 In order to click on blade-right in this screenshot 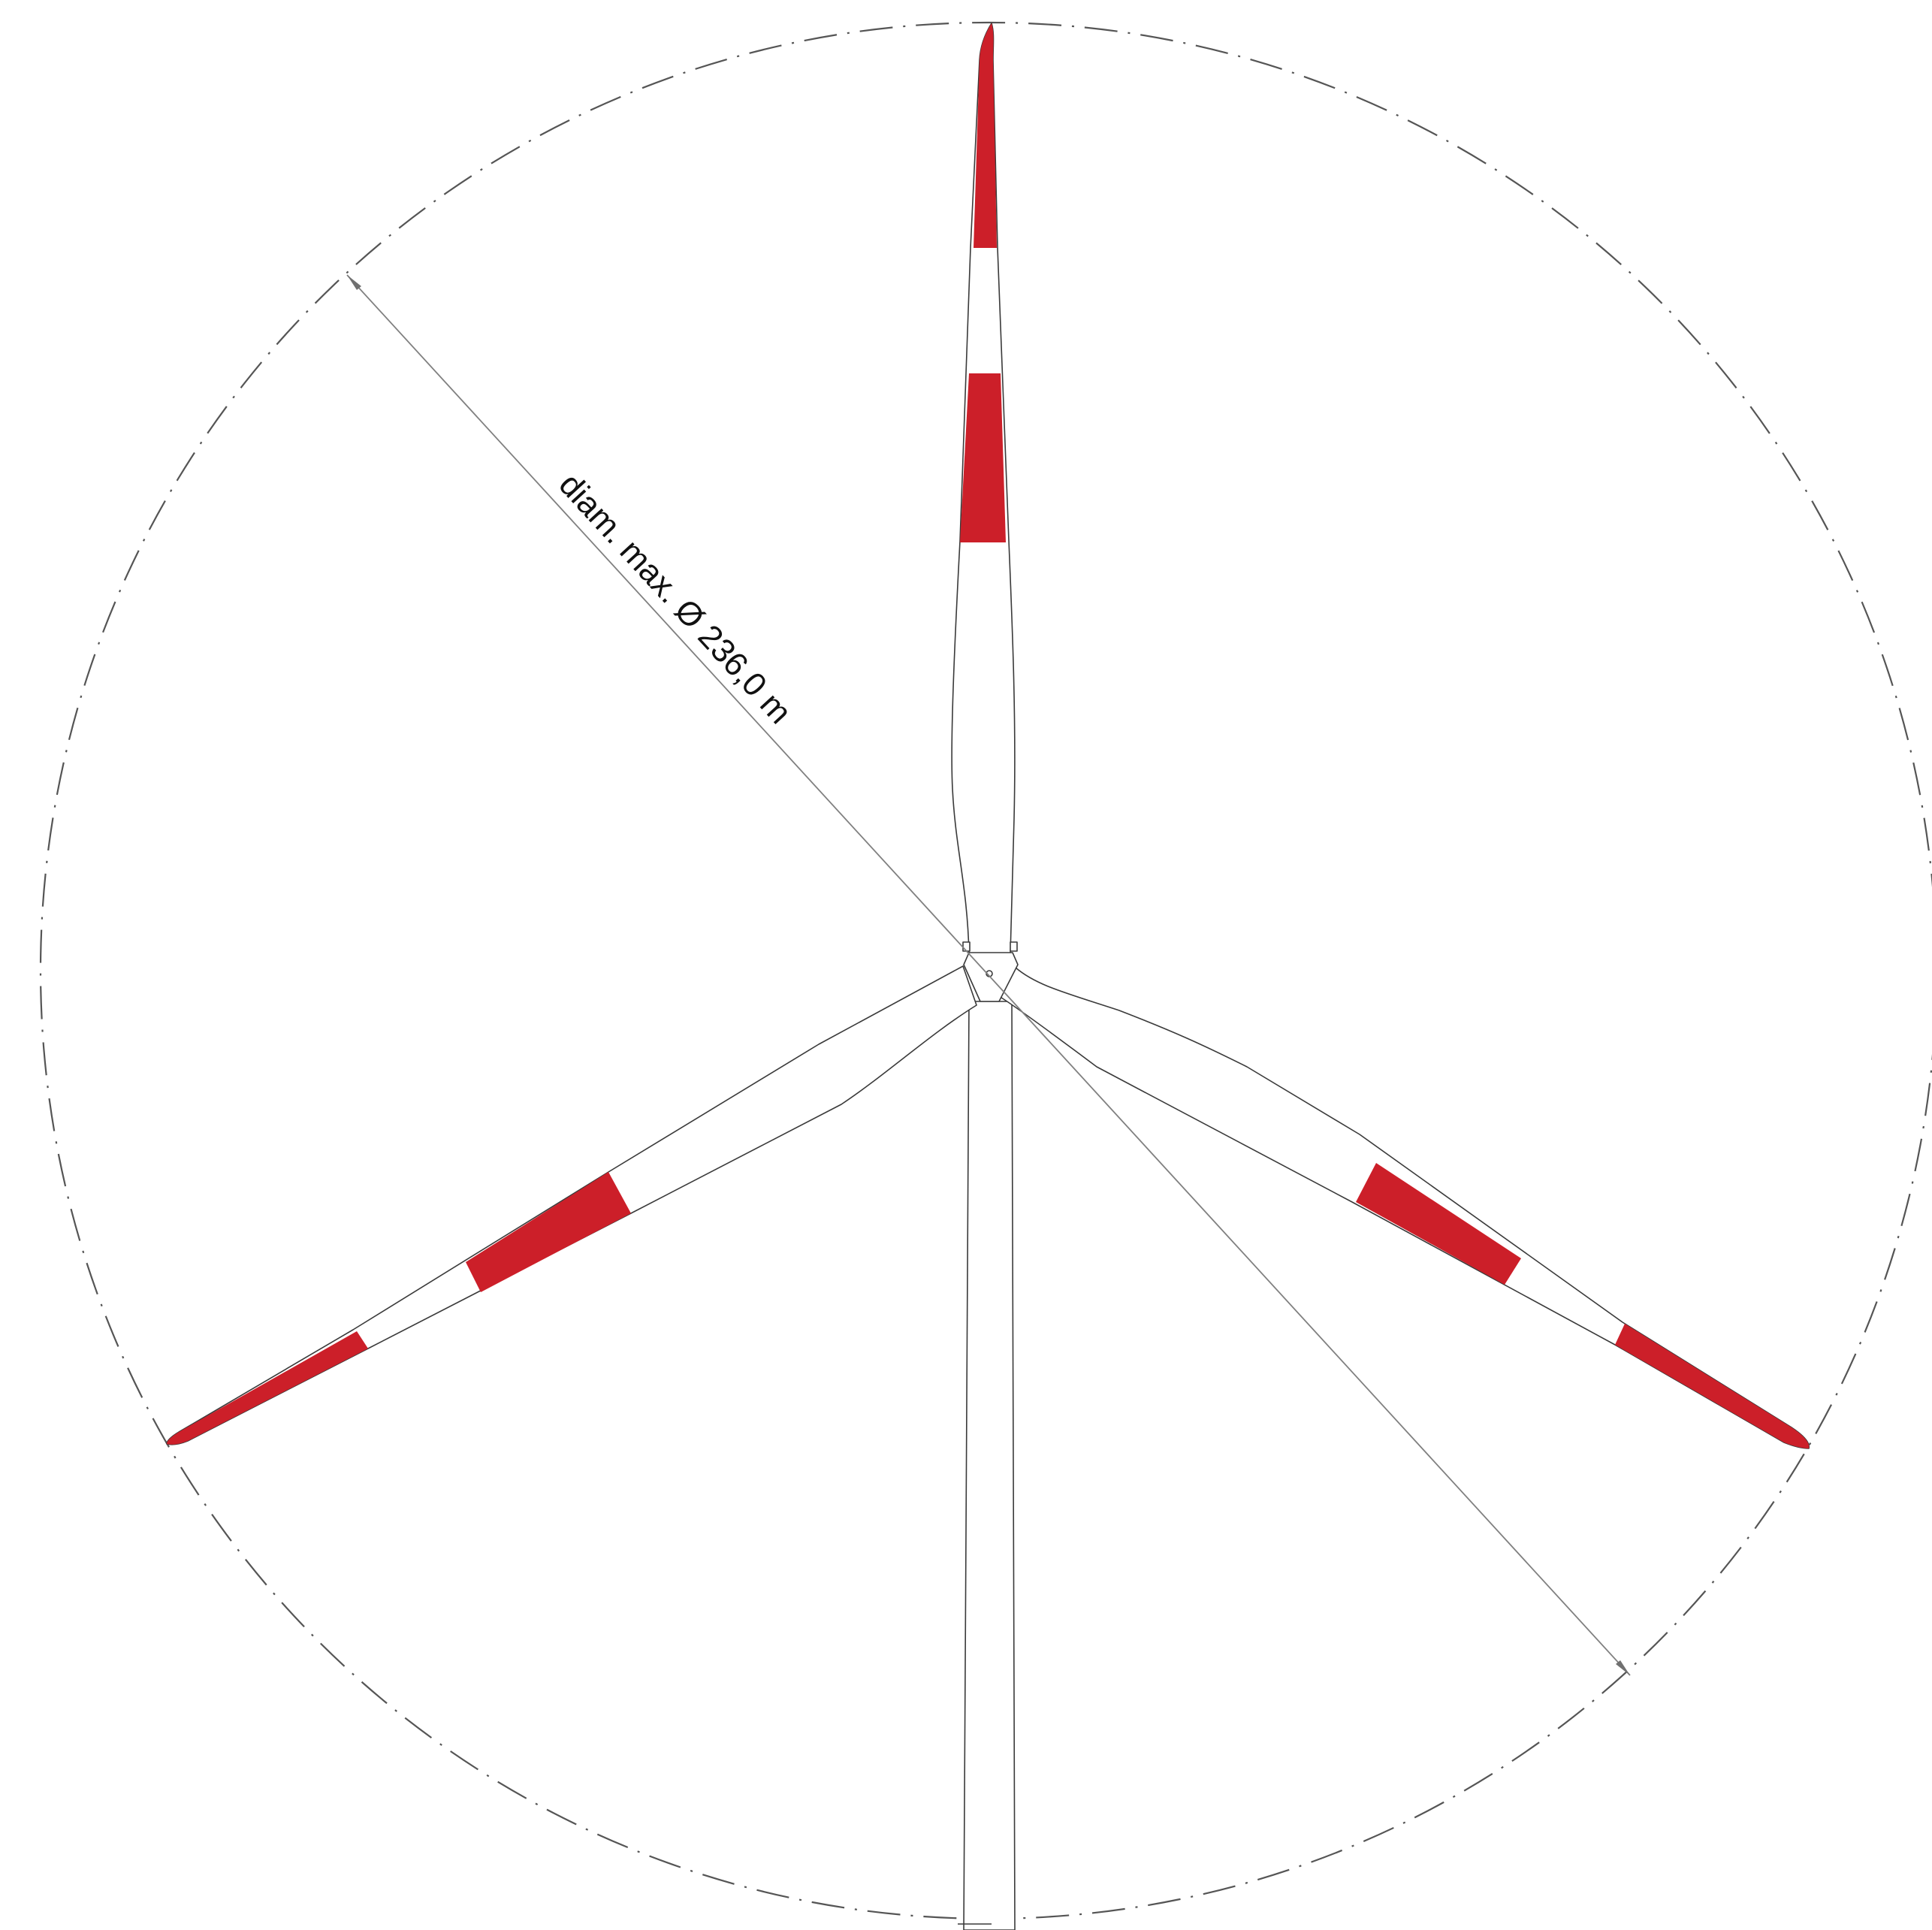, I will do `click(1404, 1208)`.